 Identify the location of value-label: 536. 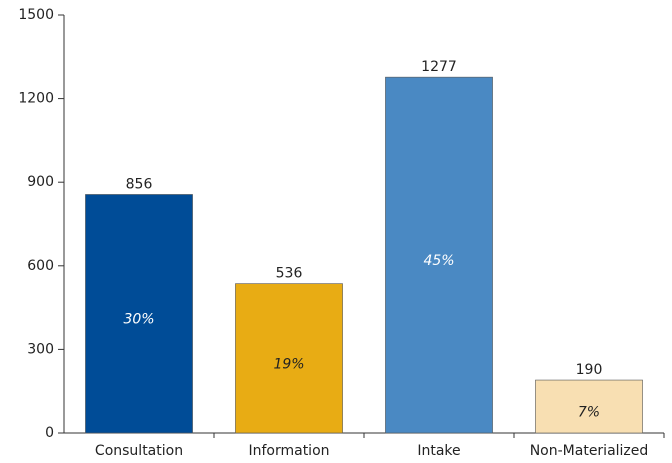
(289, 274).